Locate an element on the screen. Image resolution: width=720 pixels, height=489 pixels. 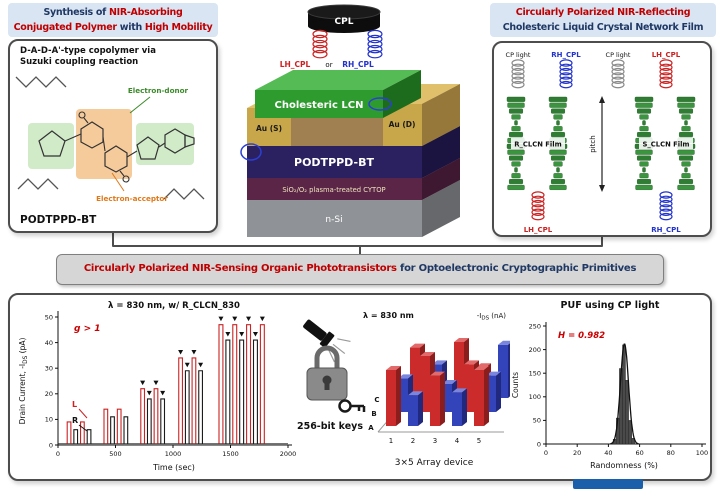
array-title: λ = 830 nm is located at coordinates (388, 315).